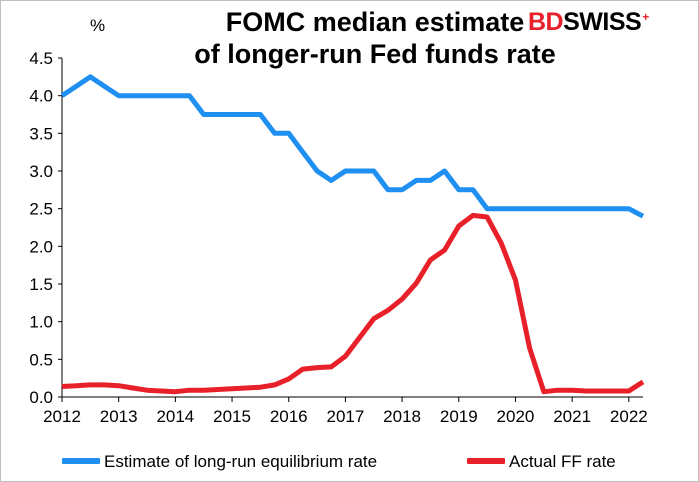 The image size is (699, 482). I want to click on x-tick-label: 2017, so click(346, 416).